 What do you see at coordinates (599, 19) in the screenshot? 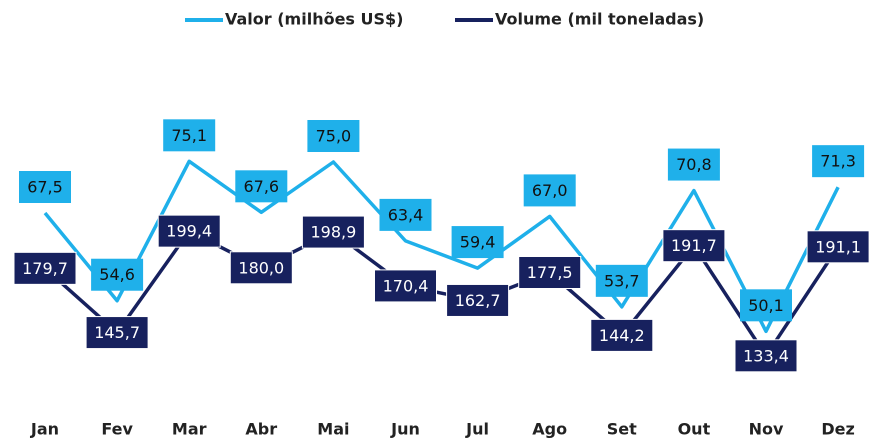
I see `legend-label: Volume (mil toneladas)` at bounding box center [599, 19].